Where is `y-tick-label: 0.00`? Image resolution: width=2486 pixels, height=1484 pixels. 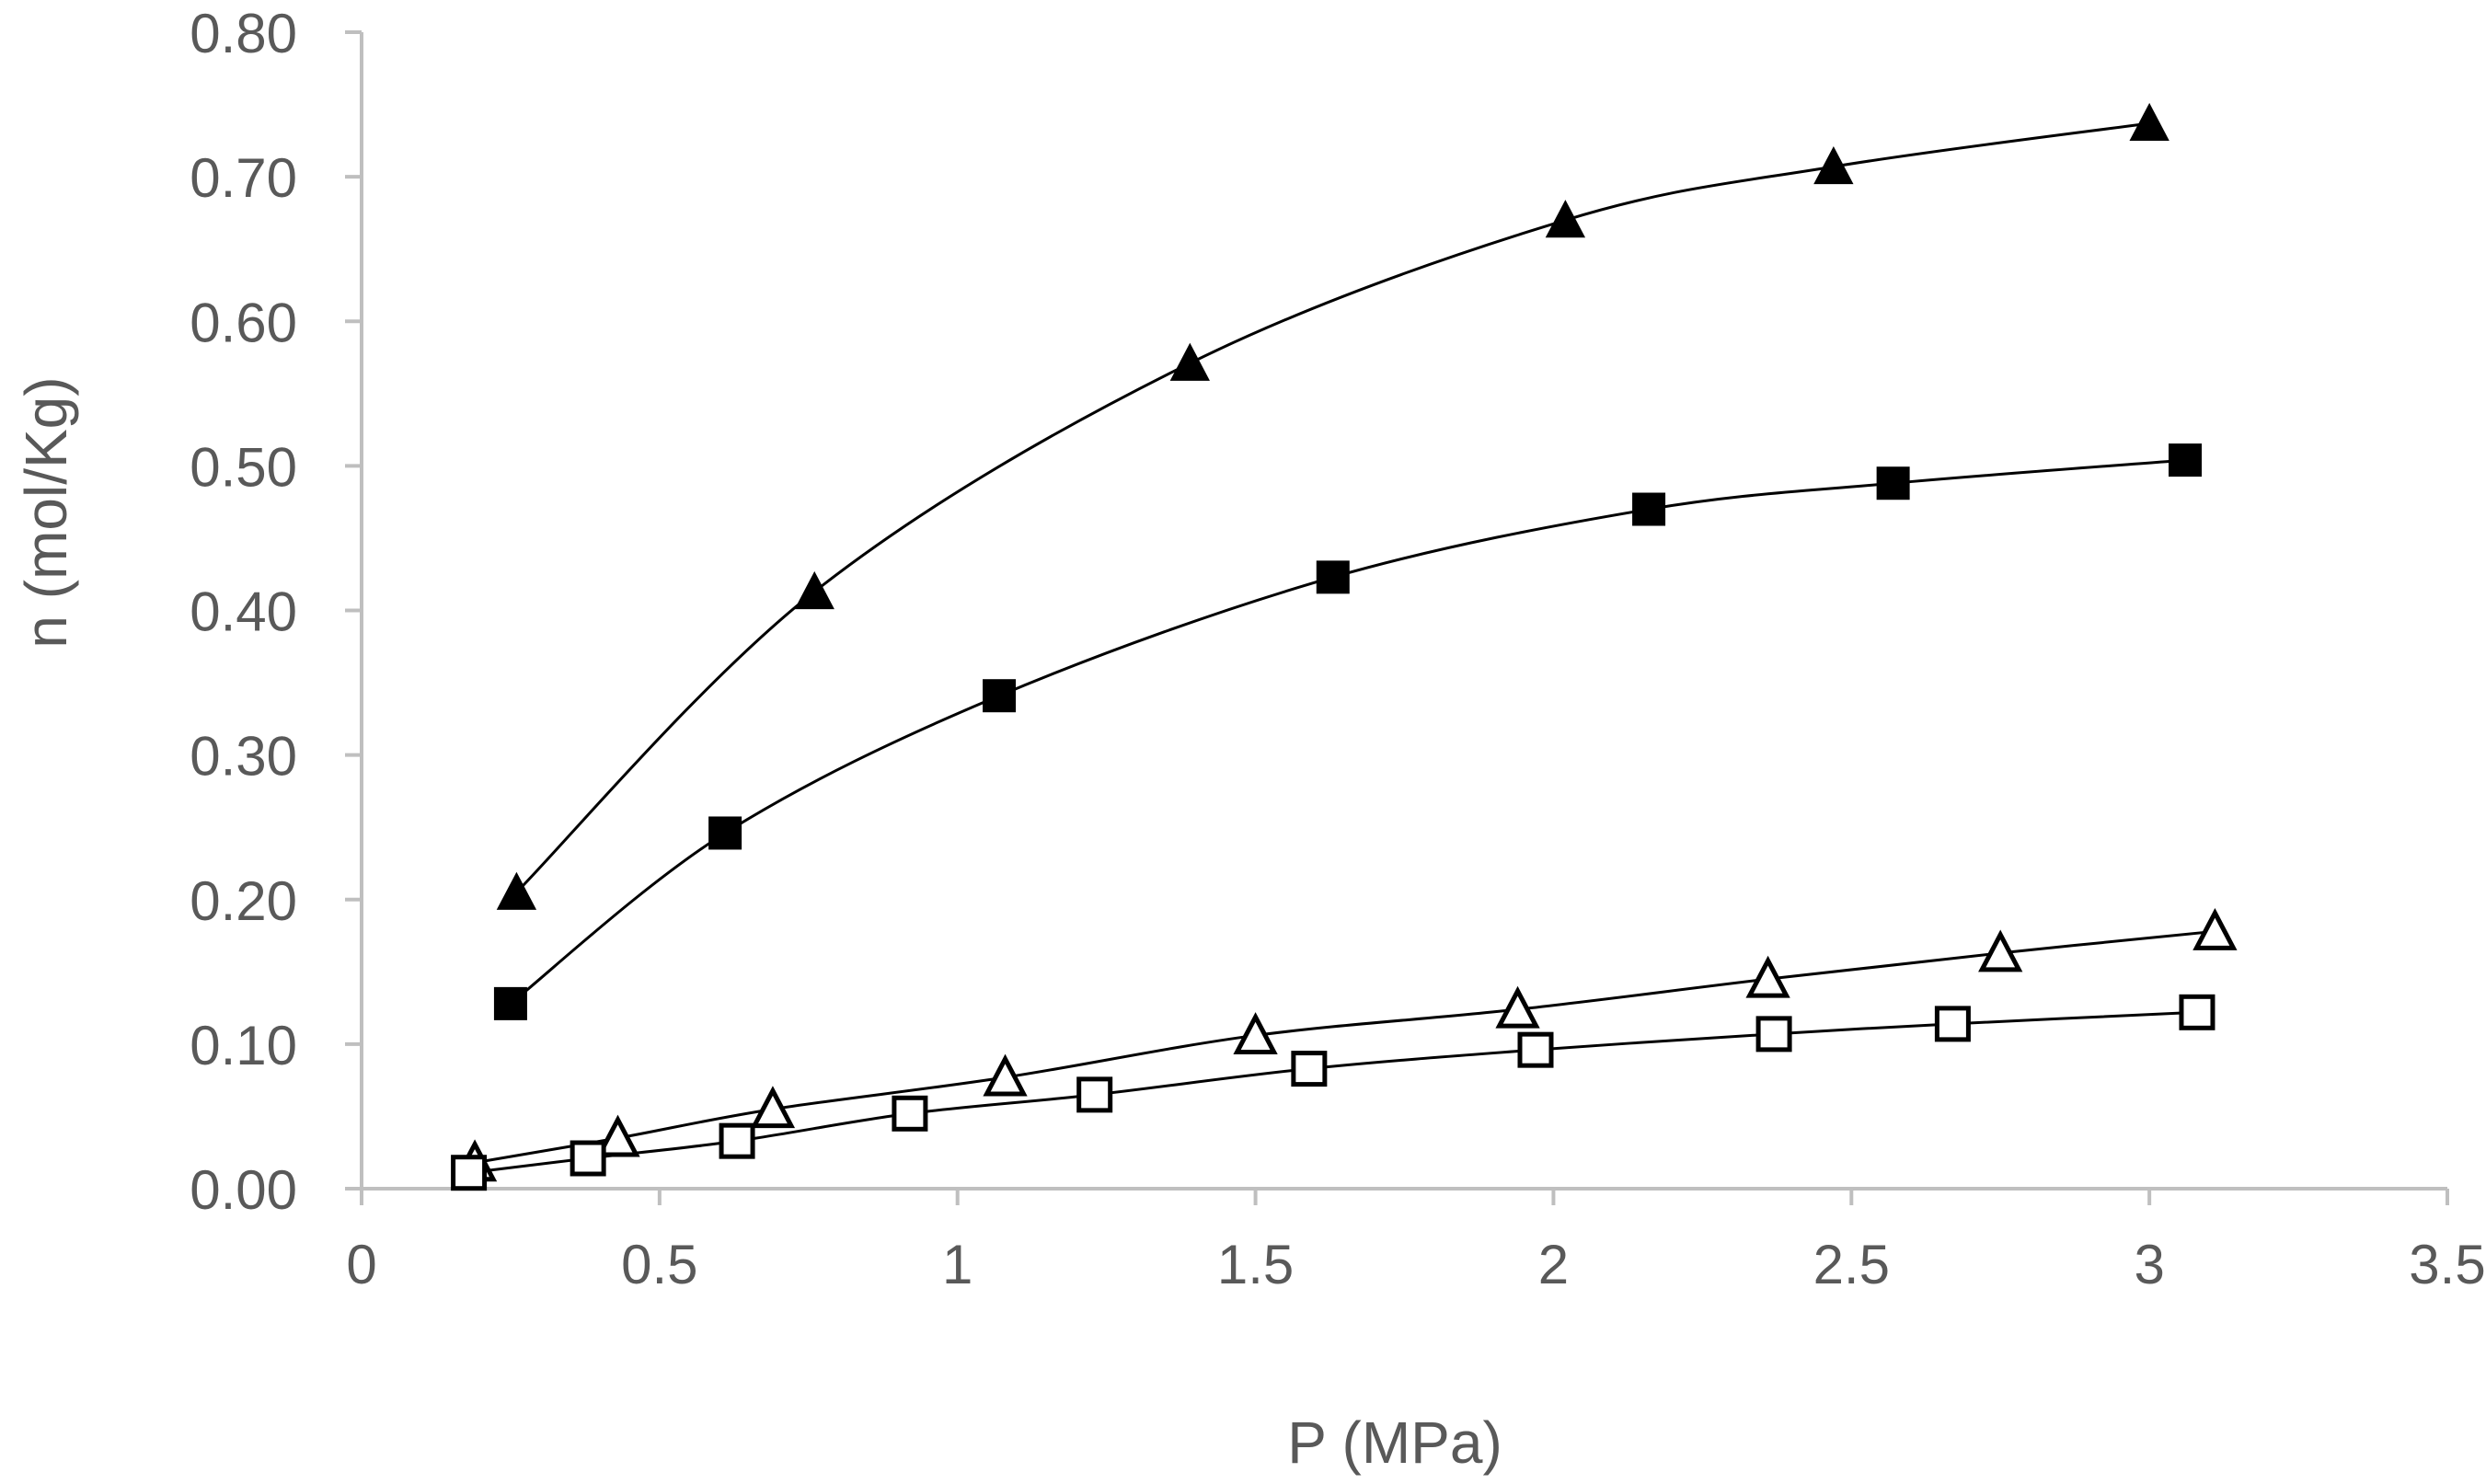 y-tick-label: 0.00 is located at coordinates (243, 1190).